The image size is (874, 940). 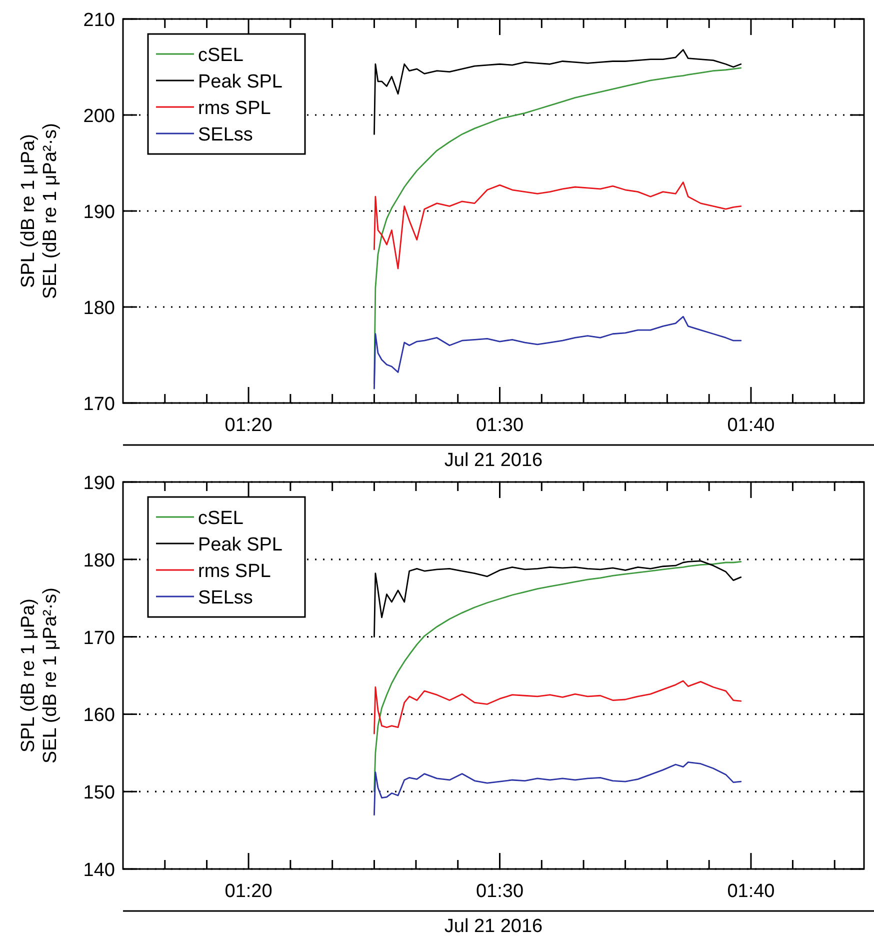 What do you see at coordinates (99, 20) in the screenshot?
I see `y-tick-label: 210` at bounding box center [99, 20].